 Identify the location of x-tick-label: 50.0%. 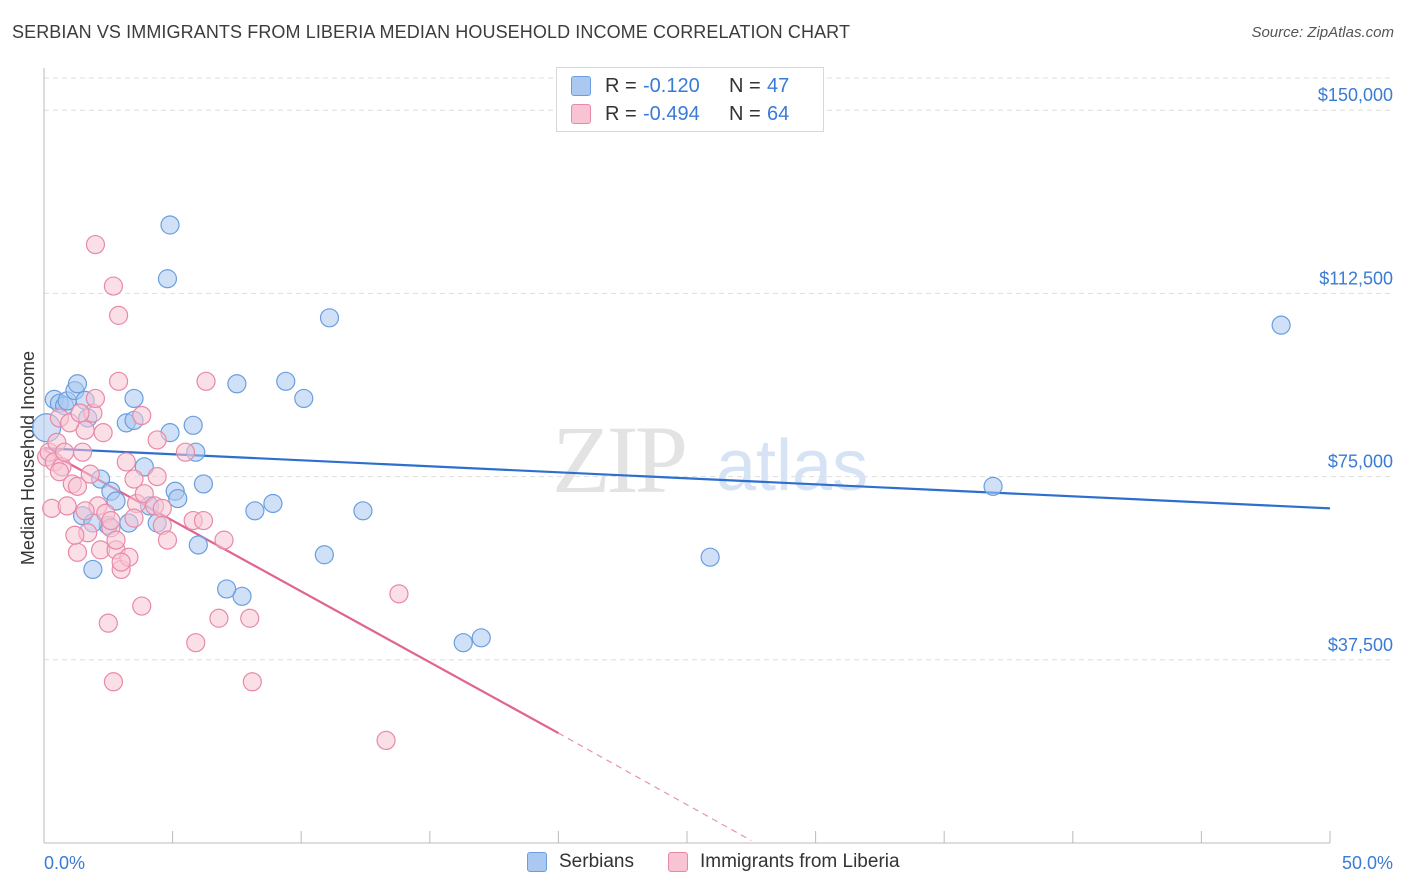
(1367, 863).